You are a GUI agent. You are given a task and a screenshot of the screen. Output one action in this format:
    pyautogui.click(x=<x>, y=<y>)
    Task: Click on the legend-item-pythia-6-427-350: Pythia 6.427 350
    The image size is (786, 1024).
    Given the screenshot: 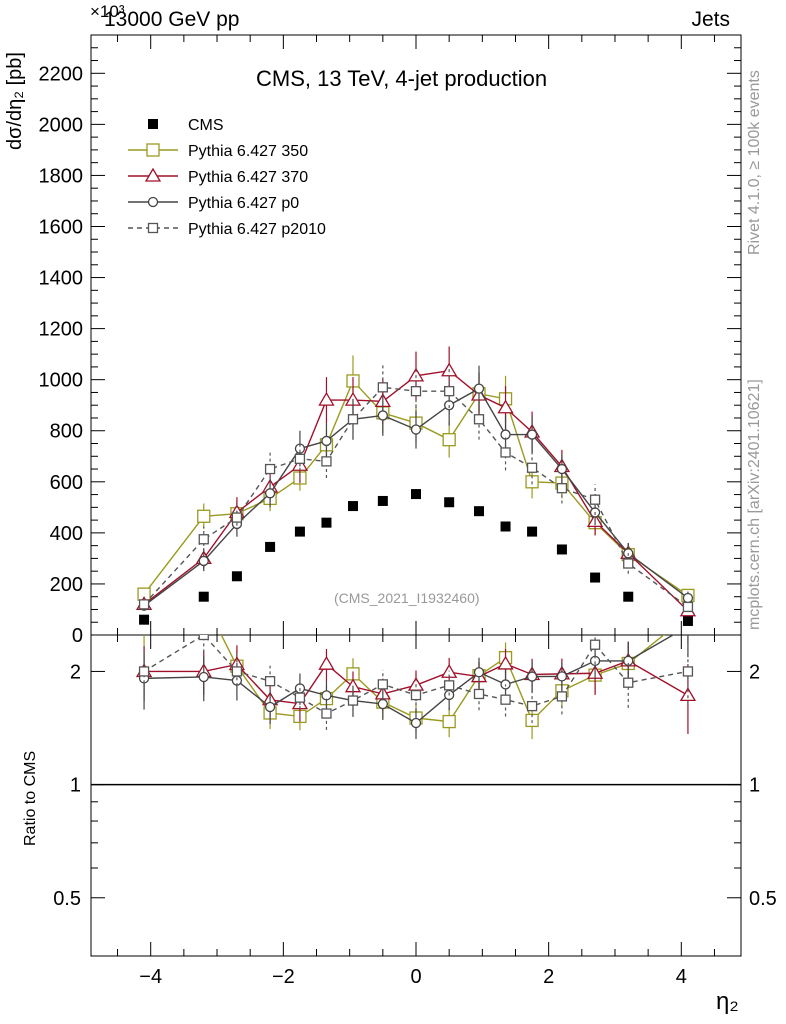 What is the action you would take?
    pyautogui.click(x=218, y=151)
    